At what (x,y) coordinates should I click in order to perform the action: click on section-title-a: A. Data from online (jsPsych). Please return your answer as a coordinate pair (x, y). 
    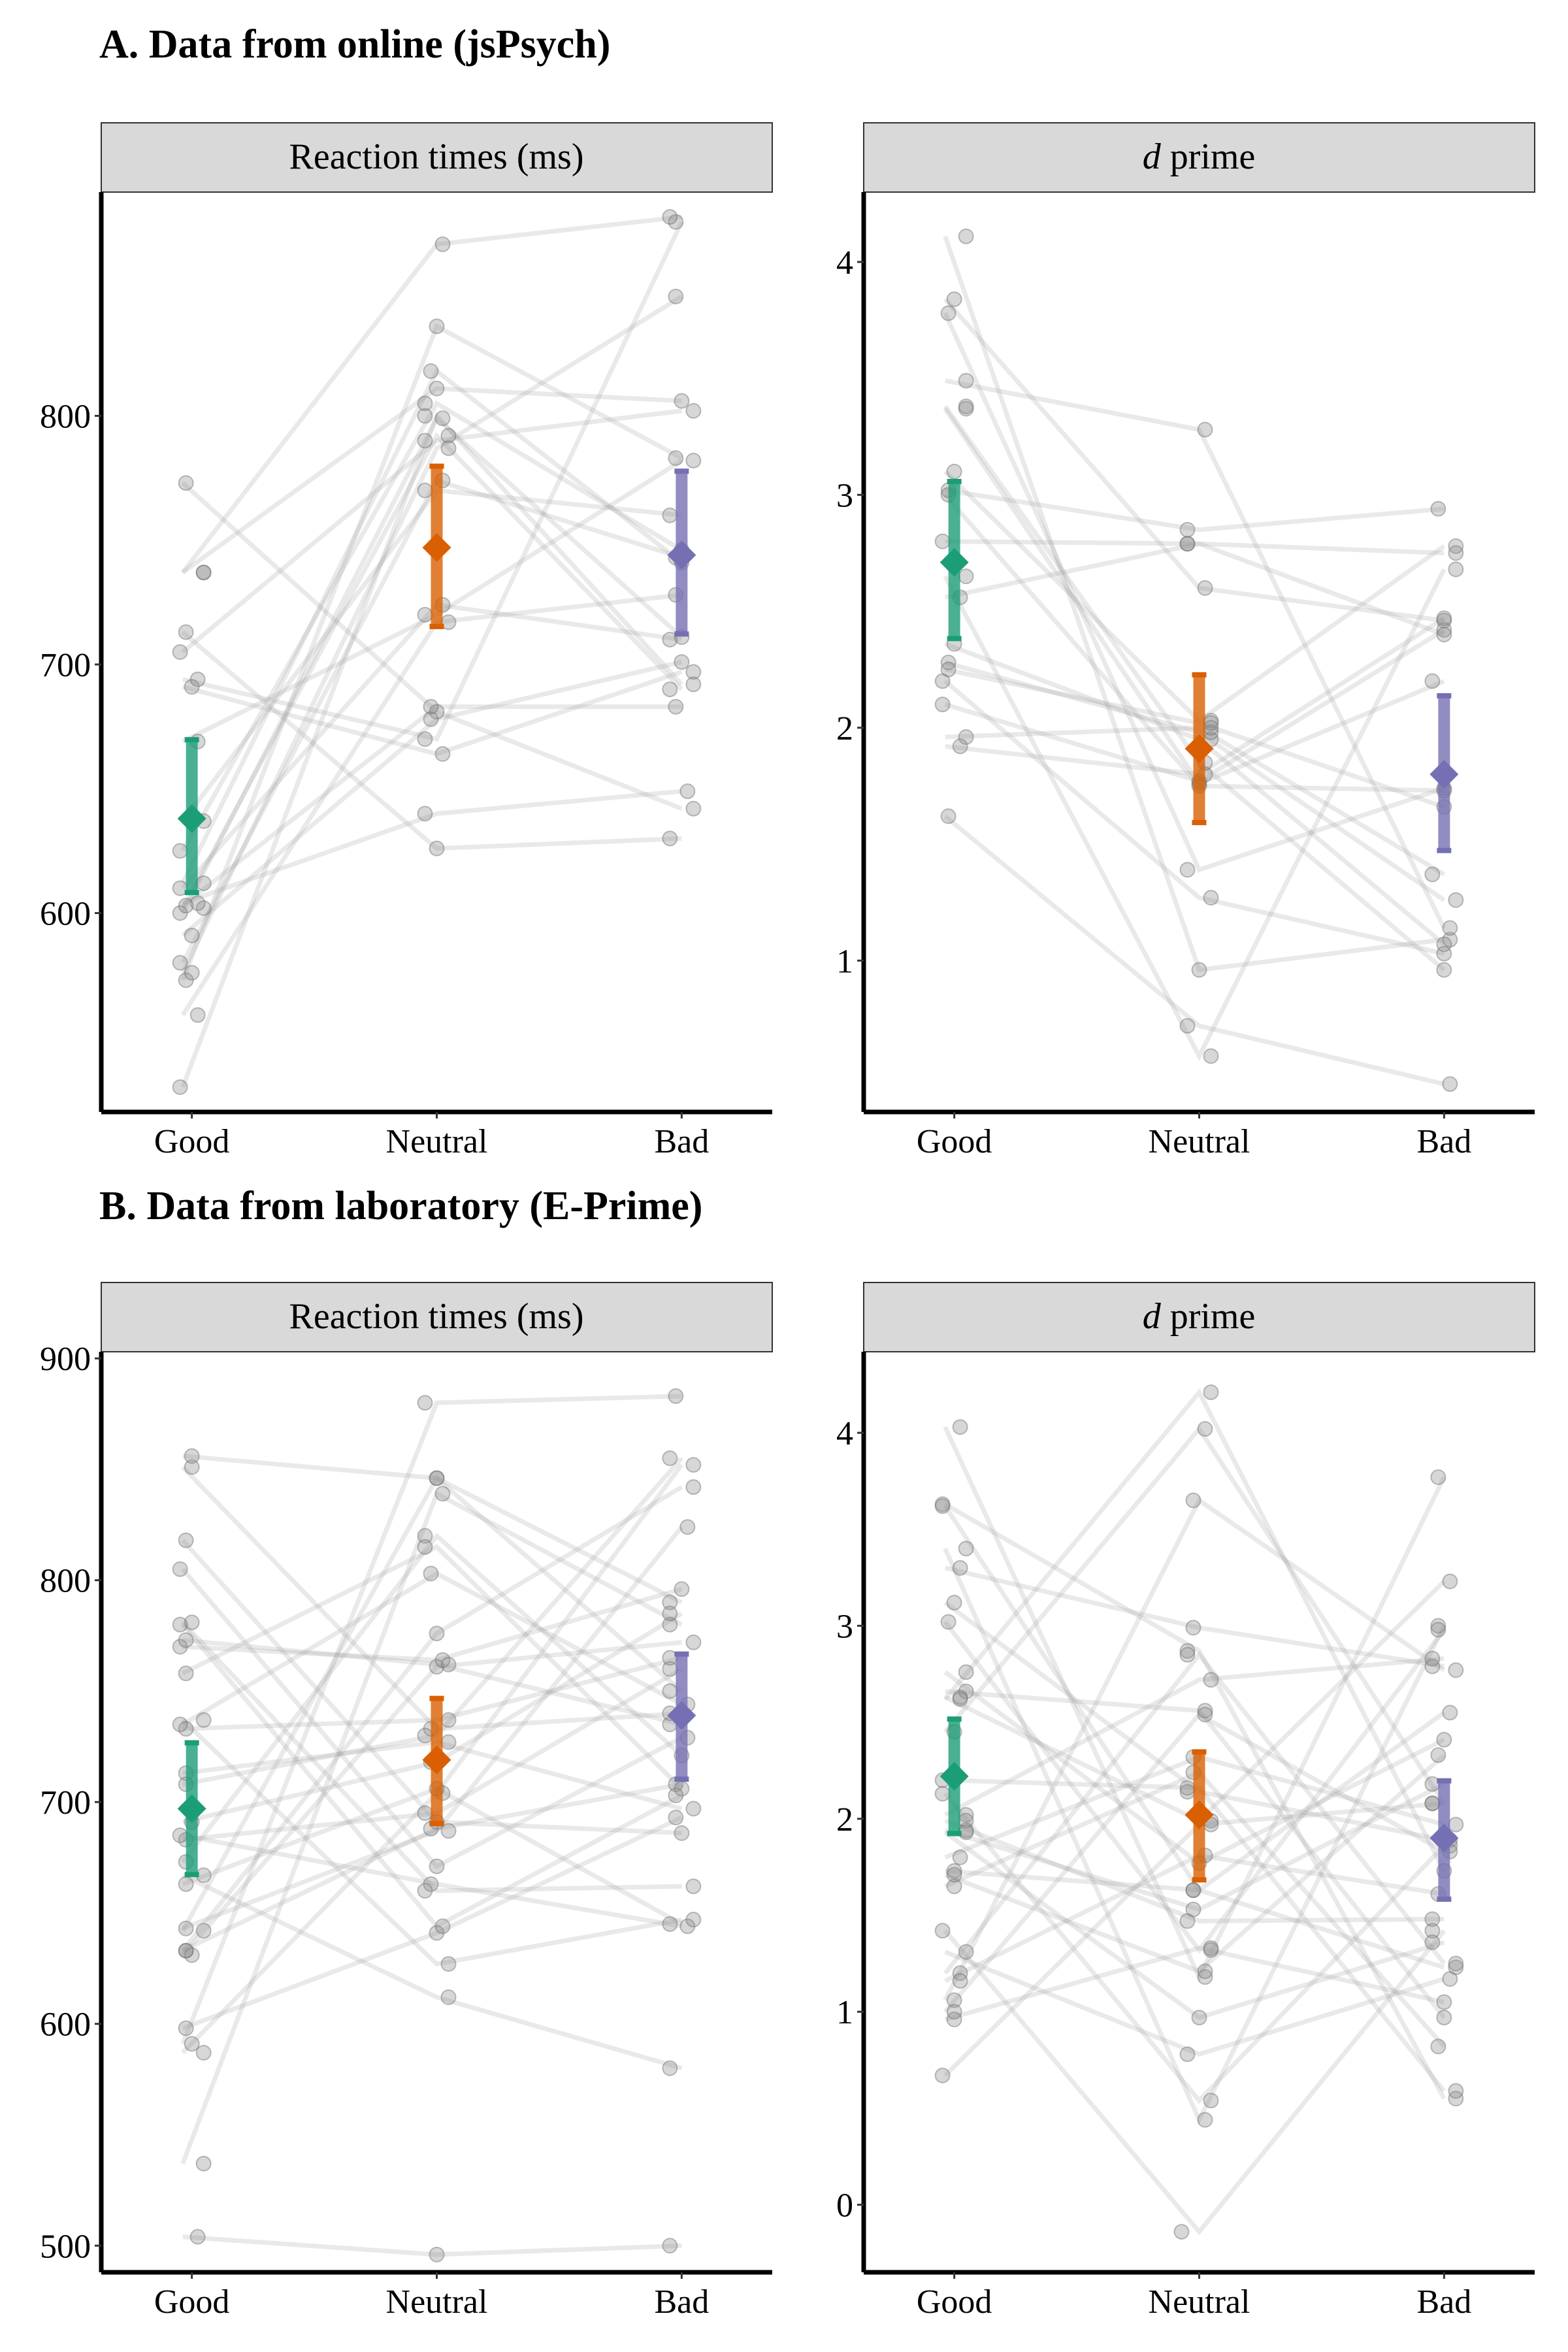
    Looking at the image, I should click on (354, 44).